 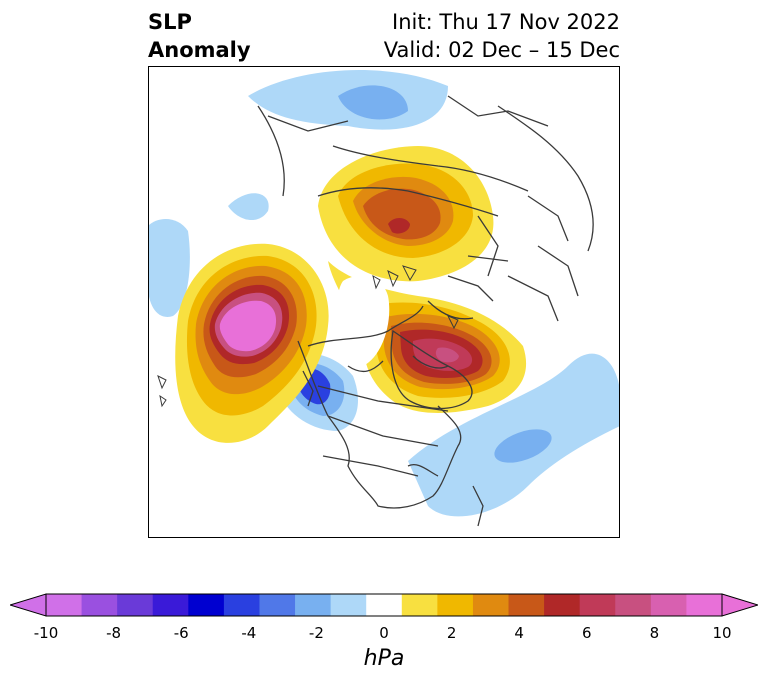 I want to click on colorbar-extend-high, so click(x=740, y=605).